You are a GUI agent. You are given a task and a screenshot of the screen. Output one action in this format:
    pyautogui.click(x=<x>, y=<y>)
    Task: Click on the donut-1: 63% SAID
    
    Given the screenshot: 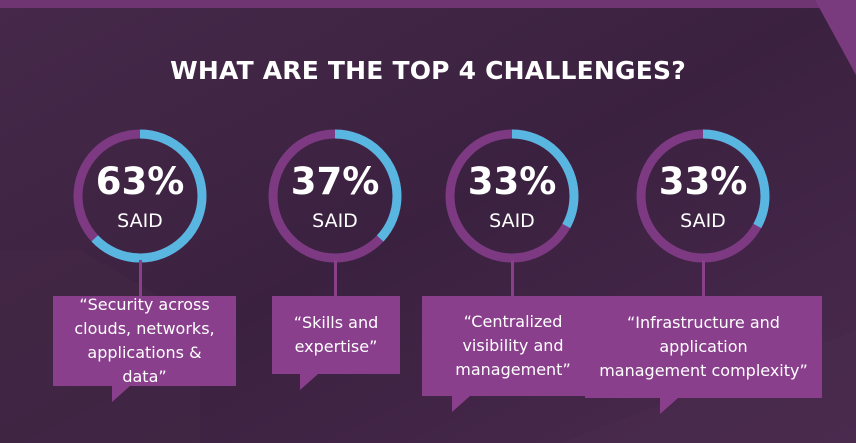 What is the action you would take?
    pyautogui.click(x=140, y=196)
    